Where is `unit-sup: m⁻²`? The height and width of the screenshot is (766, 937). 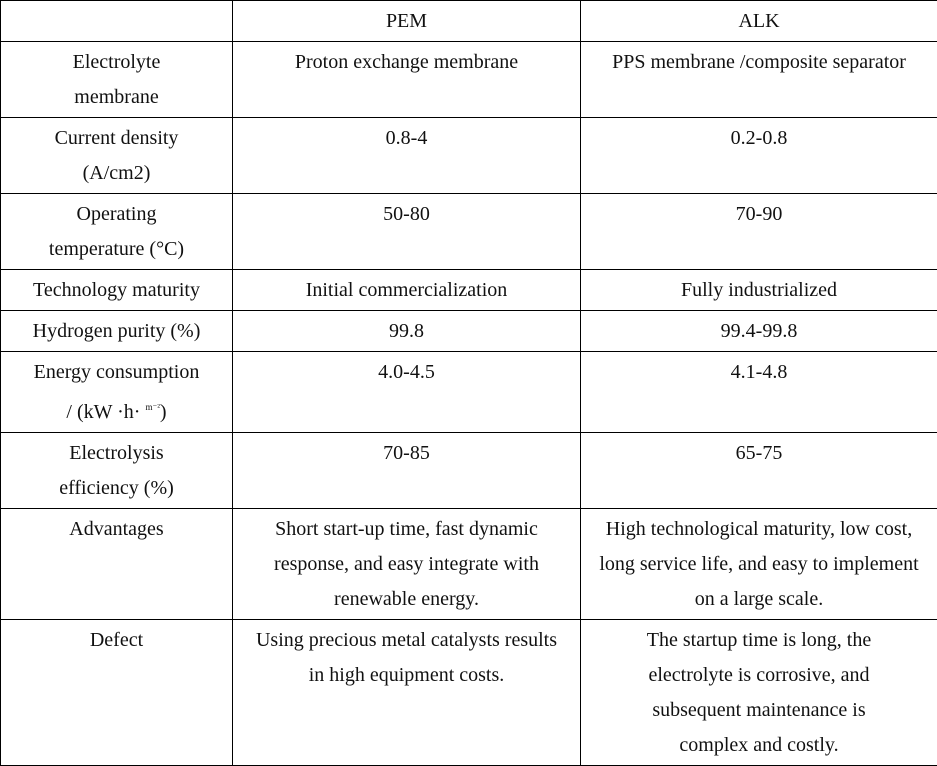 unit-sup: m⁻² is located at coordinates (152, 407).